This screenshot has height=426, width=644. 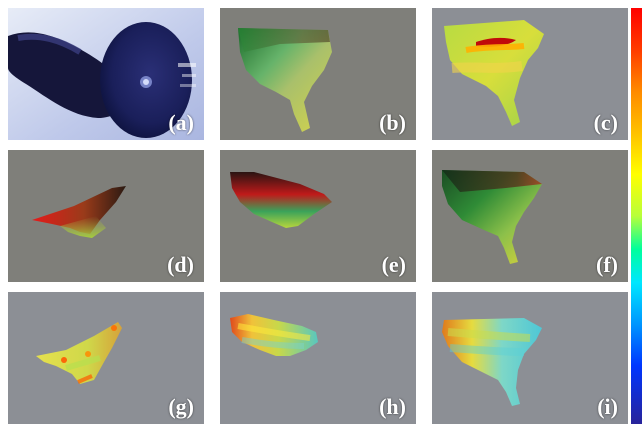 I want to click on color-scale-bar, so click(x=636, y=216).